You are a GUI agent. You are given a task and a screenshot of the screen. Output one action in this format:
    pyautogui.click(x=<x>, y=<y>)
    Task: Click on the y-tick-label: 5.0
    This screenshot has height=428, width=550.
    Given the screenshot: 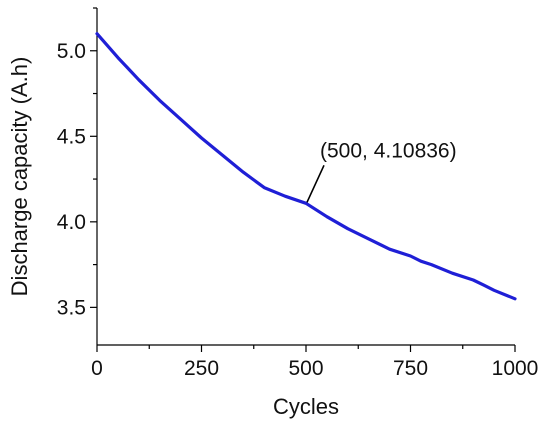 What is the action you would take?
    pyautogui.click(x=71, y=51)
    